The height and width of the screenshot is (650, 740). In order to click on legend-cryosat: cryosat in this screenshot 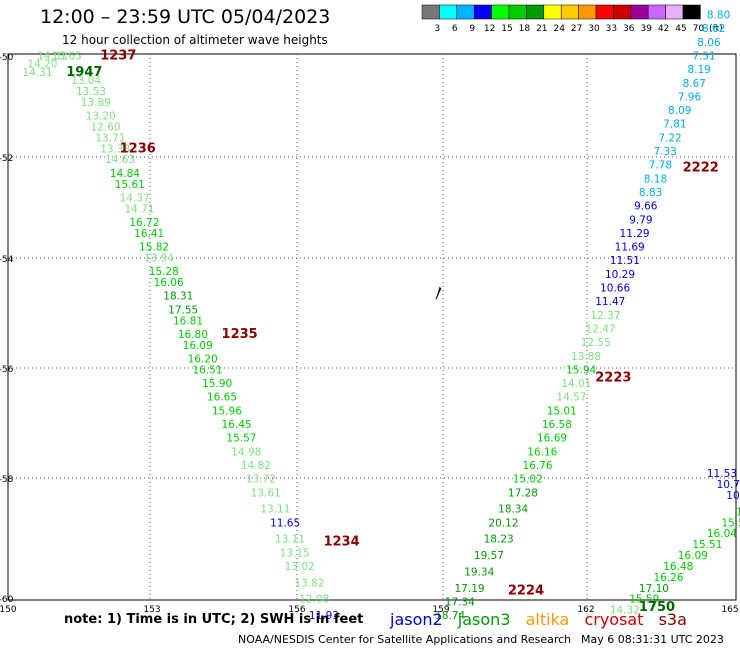, I will do `click(614, 619)`.